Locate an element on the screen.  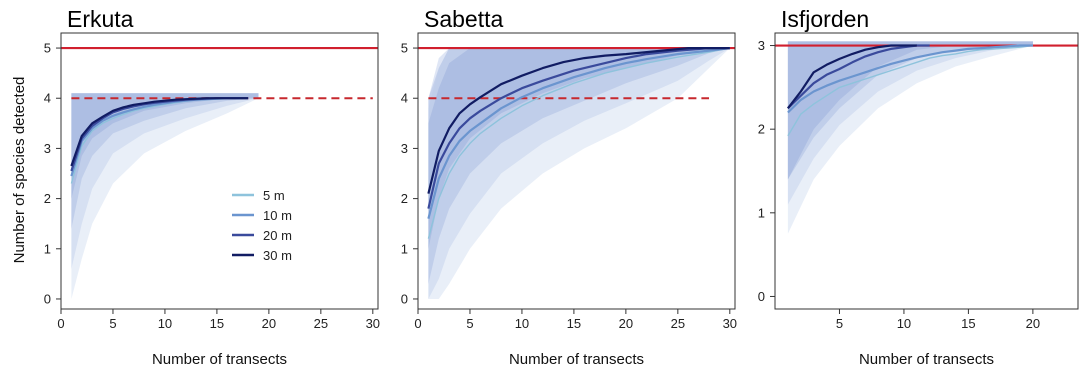
band-10m is located at coordinates (165, 181).